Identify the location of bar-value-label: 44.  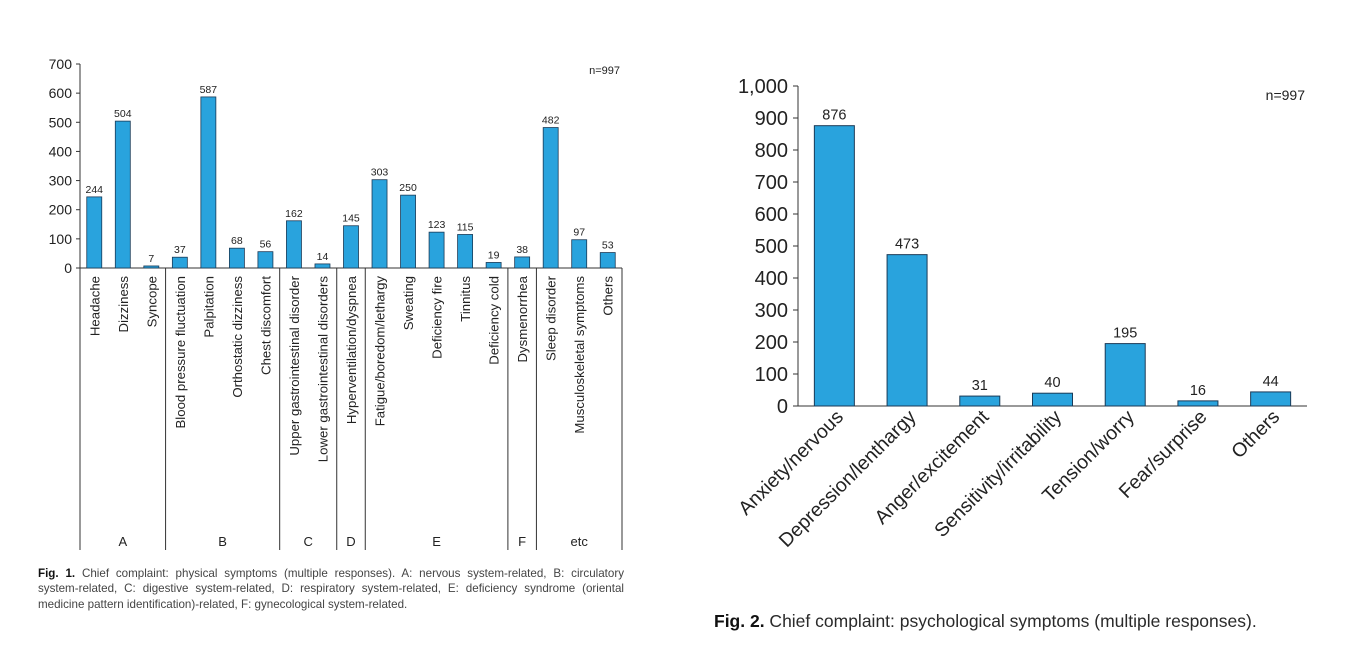
(1271, 382).